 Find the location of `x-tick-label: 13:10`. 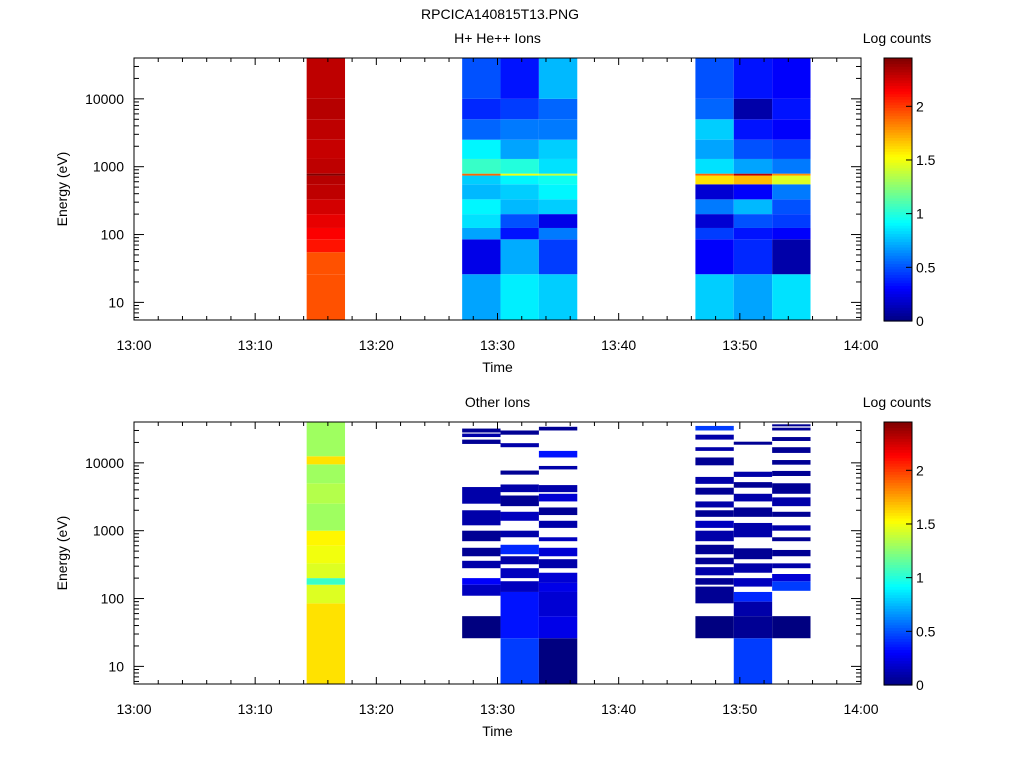

x-tick-label: 13:10 is located at coordinates (255, 709).